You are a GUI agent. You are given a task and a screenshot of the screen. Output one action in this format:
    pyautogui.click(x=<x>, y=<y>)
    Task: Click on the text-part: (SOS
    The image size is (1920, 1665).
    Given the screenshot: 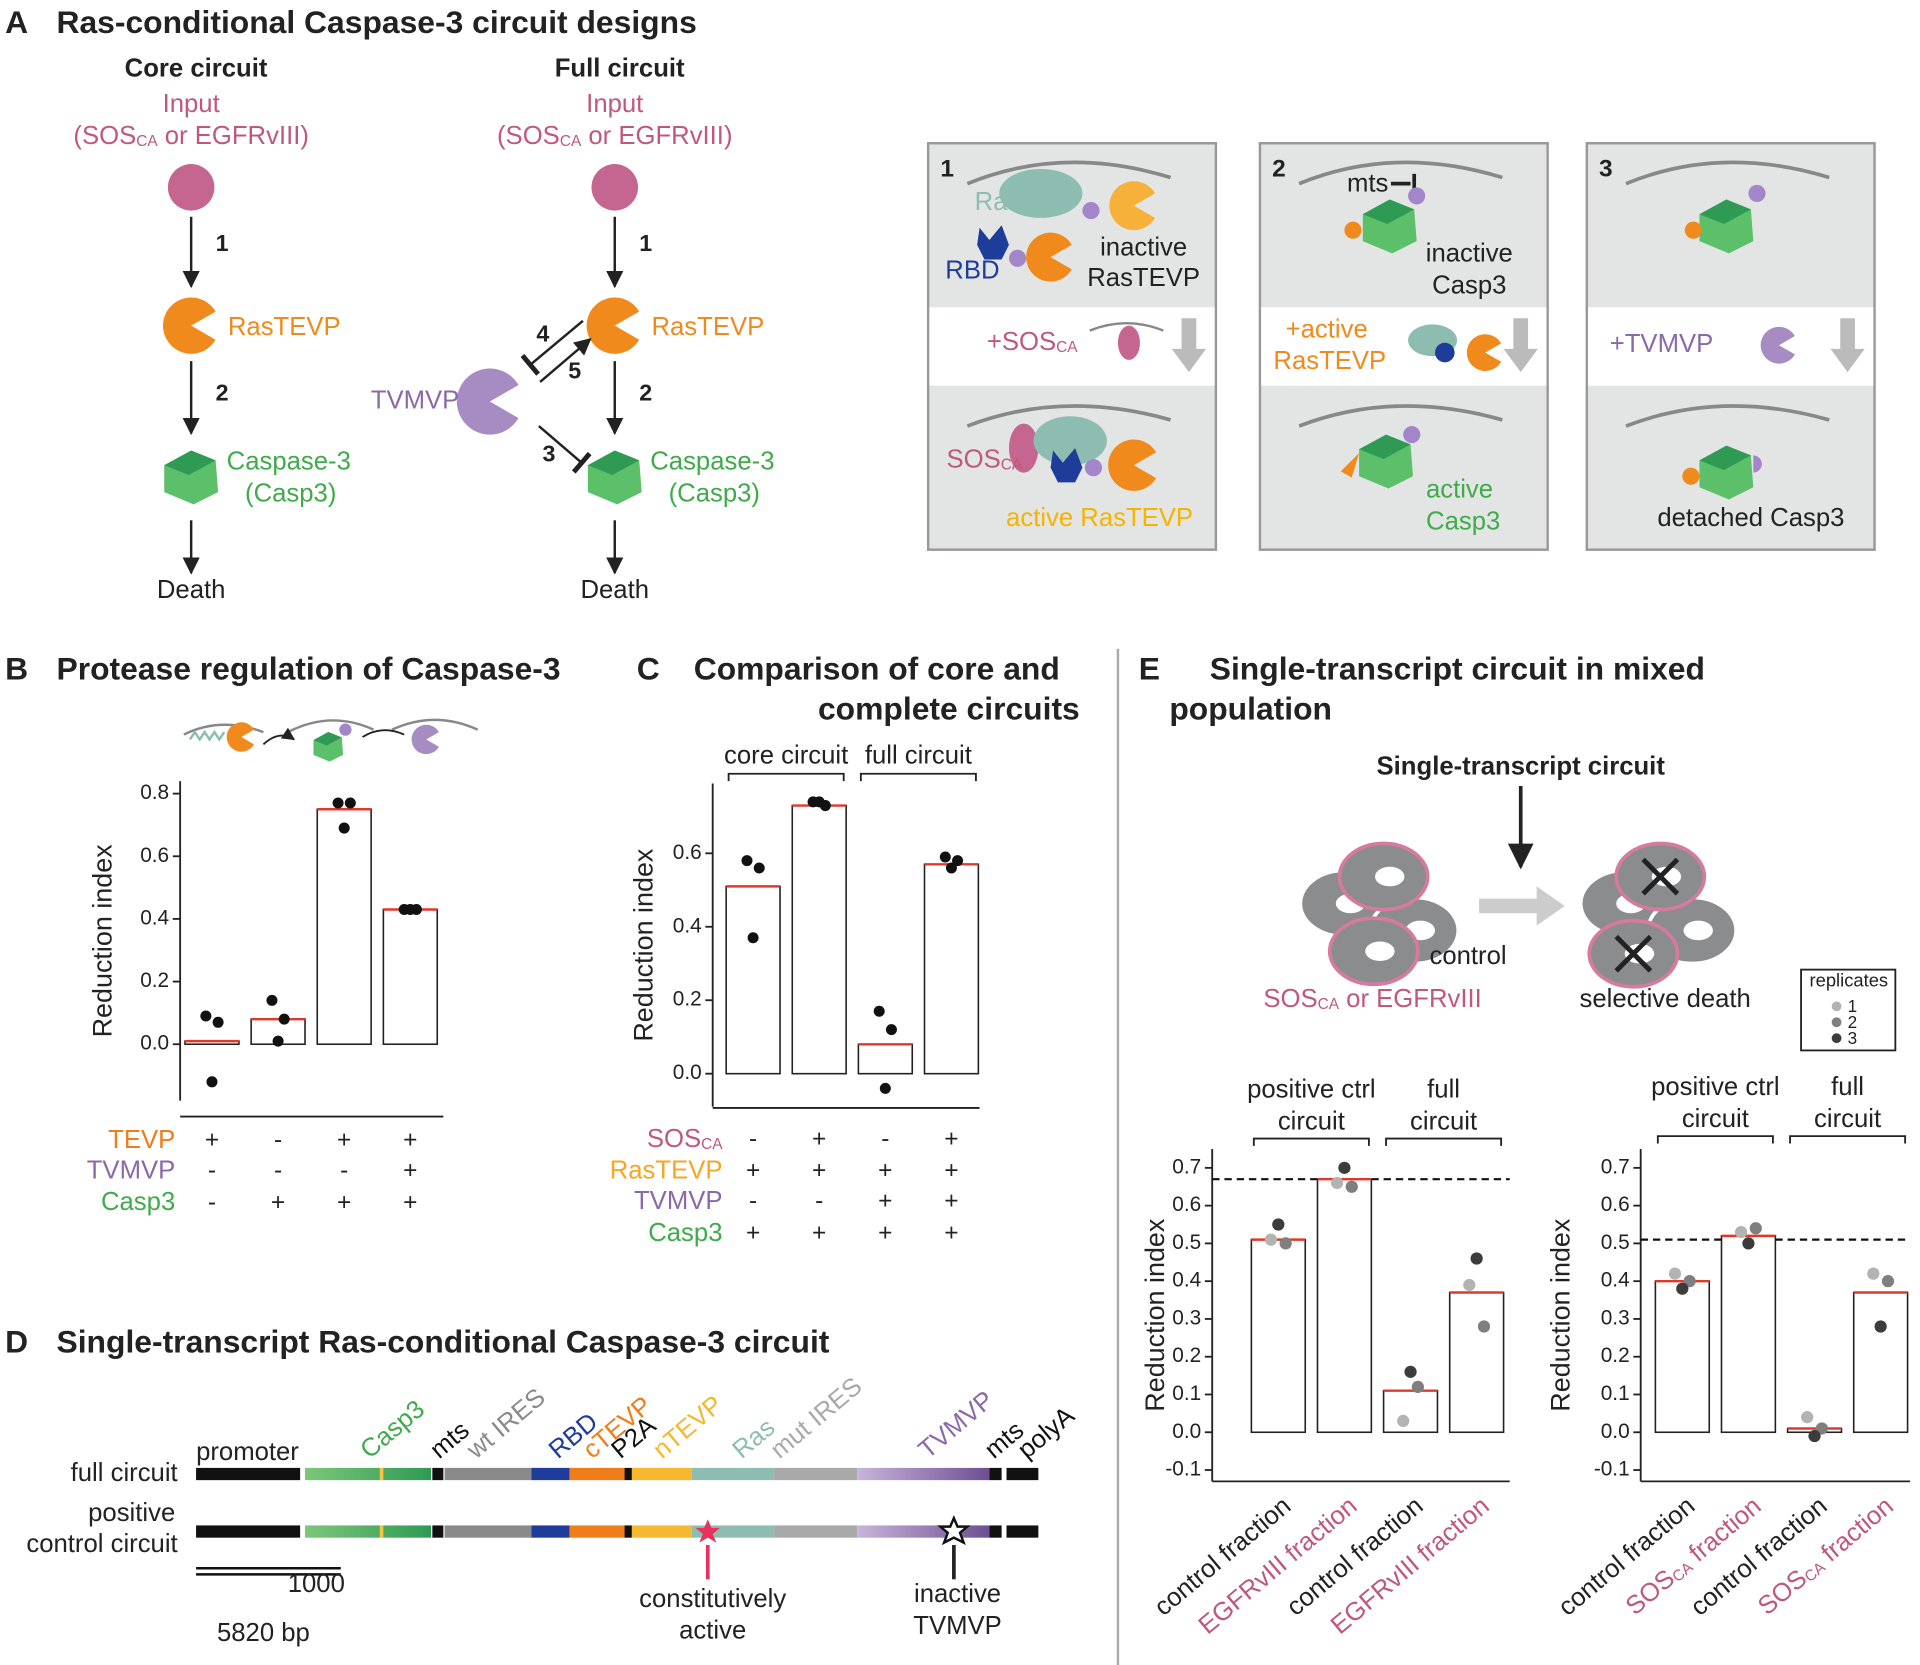 What is the action you would take?
    pyautogui.click(x=528, y=136)
    